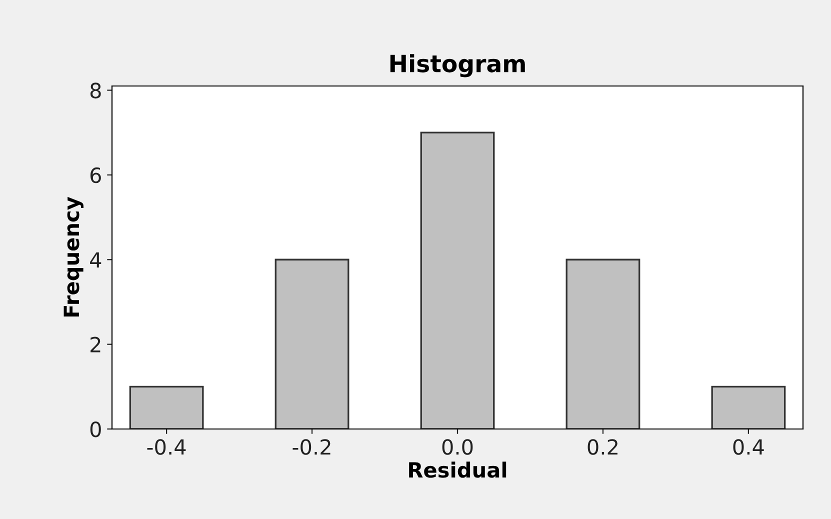  Describe the element at coordinates (457, 66) in the screenshot. I see `chart-title: Histogram` at that location.